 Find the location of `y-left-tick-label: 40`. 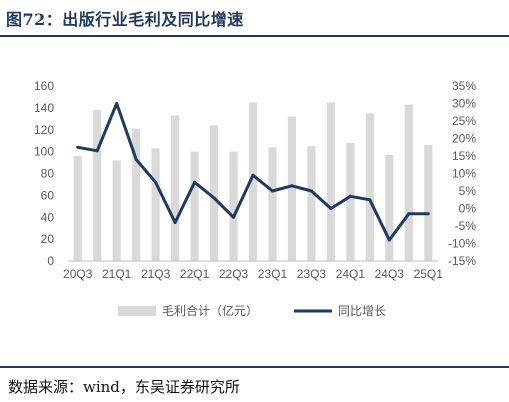

y-left-tick-label: 40 is located at coordinates (48, 217).